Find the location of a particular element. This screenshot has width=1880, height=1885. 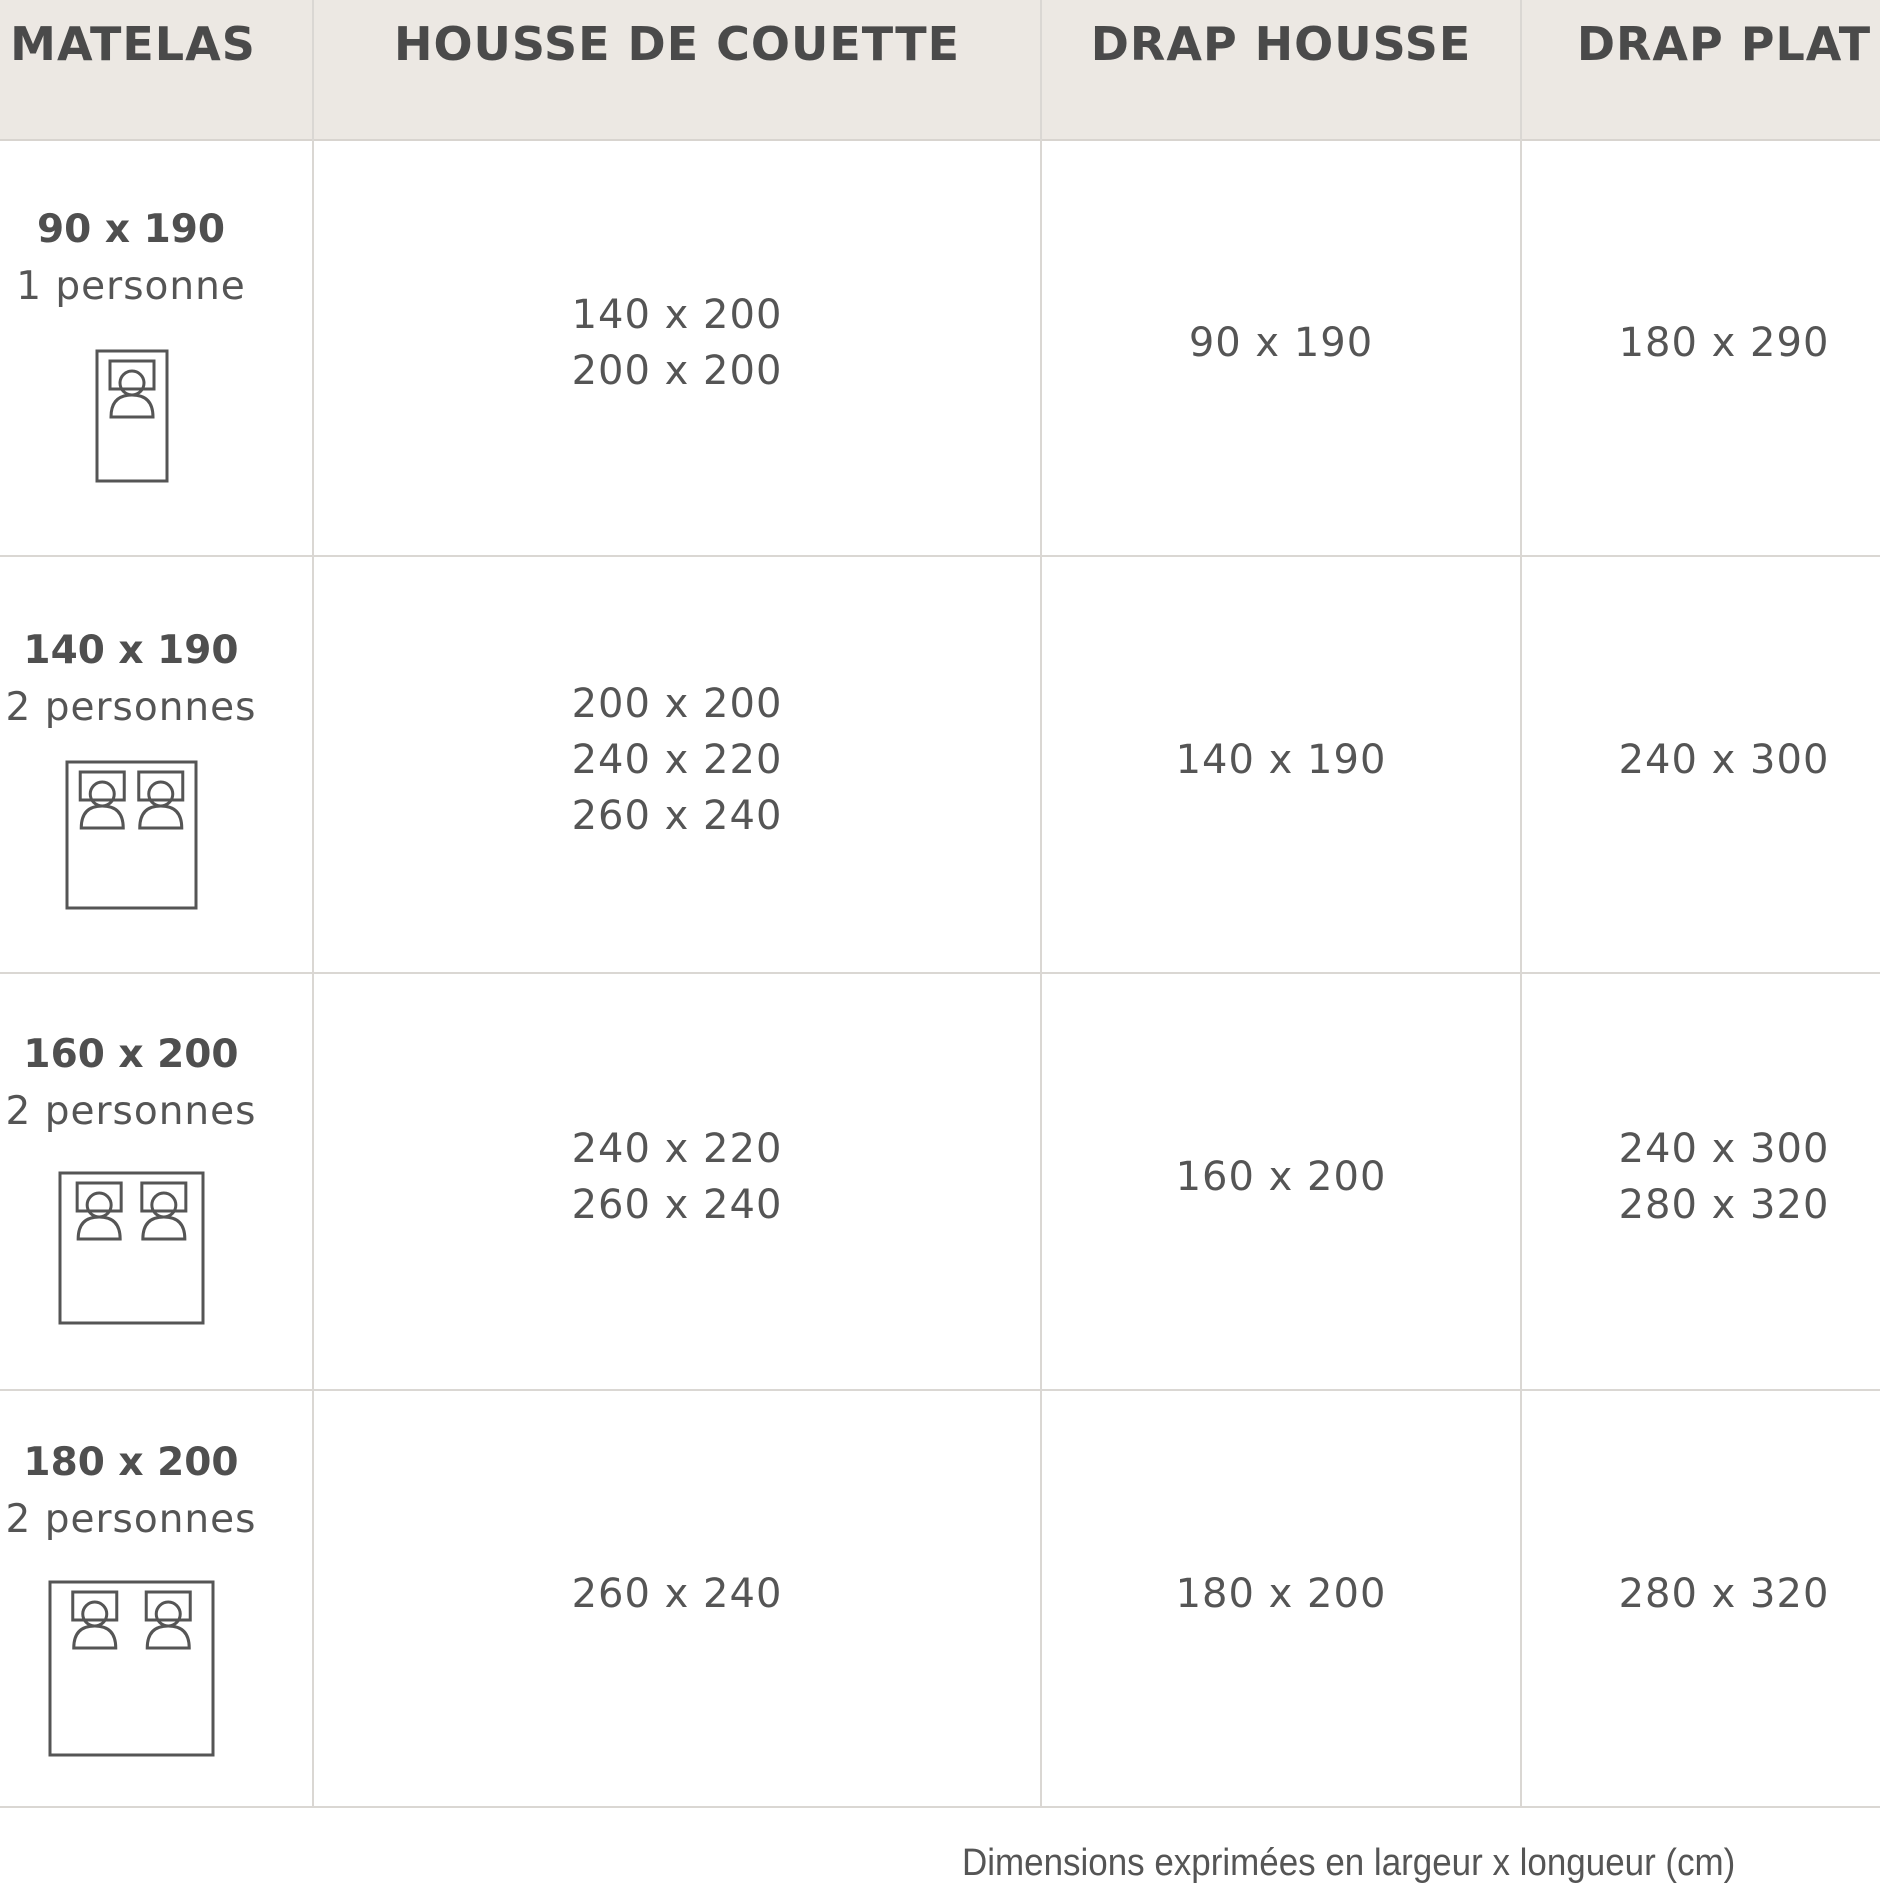

fitted-sheet-sizes: 180 x 200 is located at coordinates (1281, 1594).